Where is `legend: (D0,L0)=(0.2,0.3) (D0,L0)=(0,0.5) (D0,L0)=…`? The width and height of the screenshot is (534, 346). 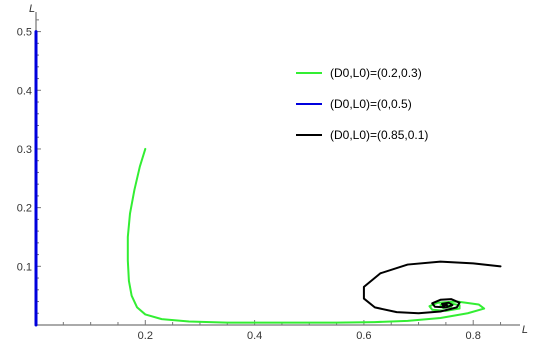 legend: (D0,L0)=(0.2,0.3) (D0,L0)=(0,0.5) (D0,L0)=… is located at coordinates (362, 104).